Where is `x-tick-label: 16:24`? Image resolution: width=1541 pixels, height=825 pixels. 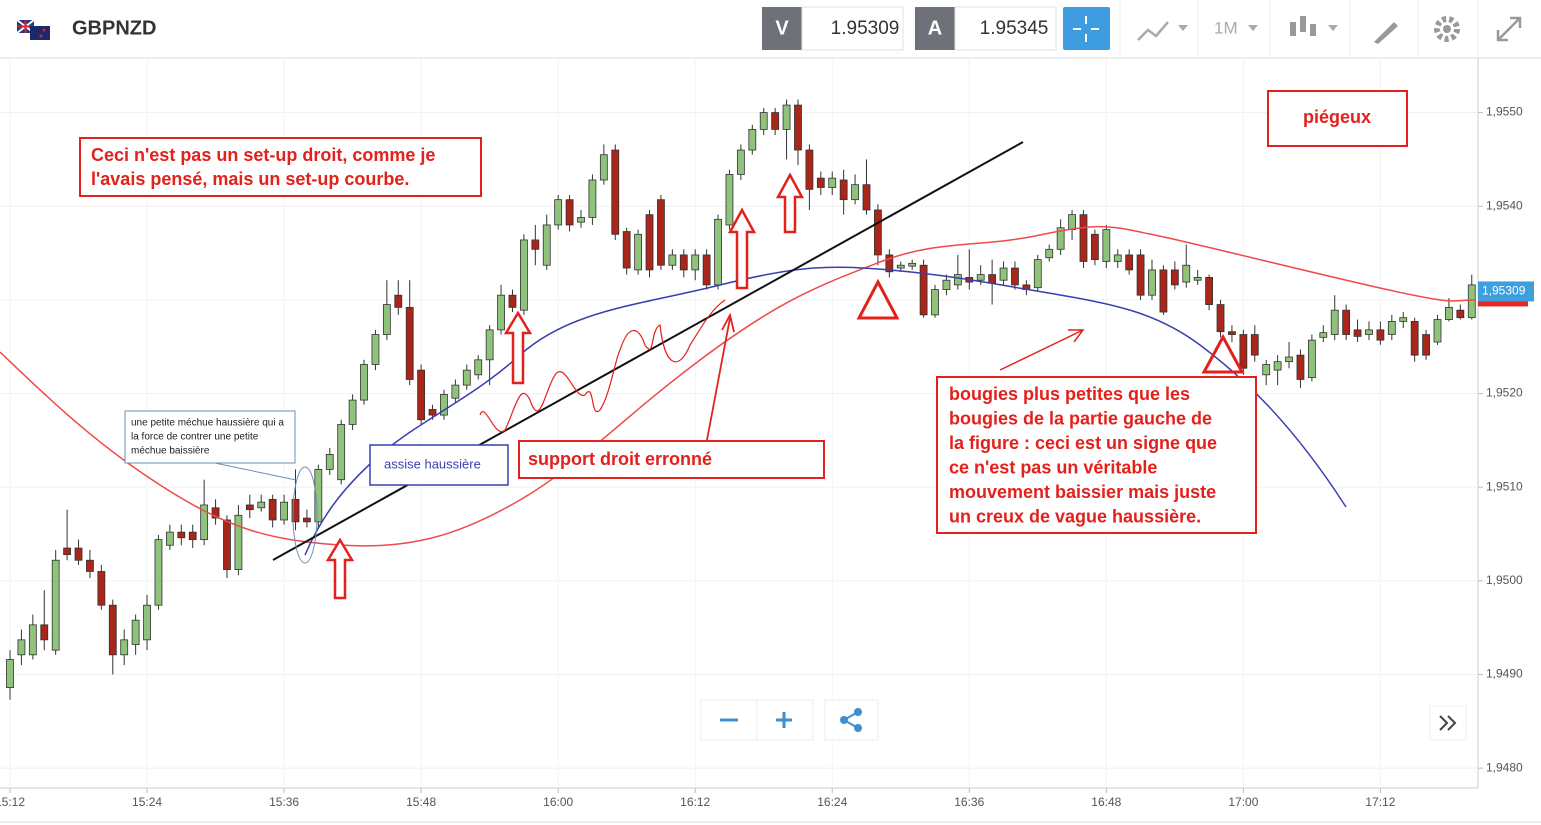 x-tick-label: 16:24 is located at coordinates (832, 802).